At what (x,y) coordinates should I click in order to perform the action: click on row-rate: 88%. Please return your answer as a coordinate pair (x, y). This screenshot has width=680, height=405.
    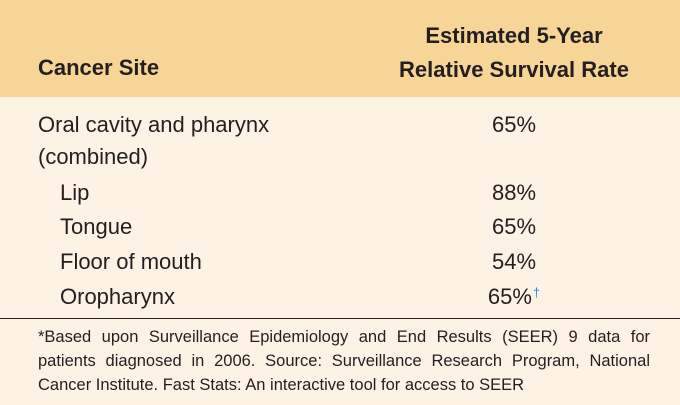
    Looking at the image, I should click on (514, 192).